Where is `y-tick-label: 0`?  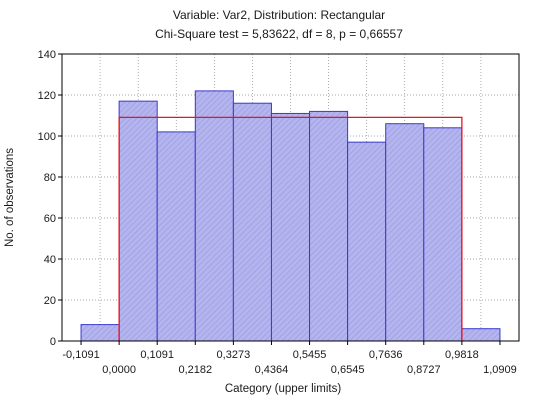 y-tick-label: 0 is located at coordinates (53, 342).